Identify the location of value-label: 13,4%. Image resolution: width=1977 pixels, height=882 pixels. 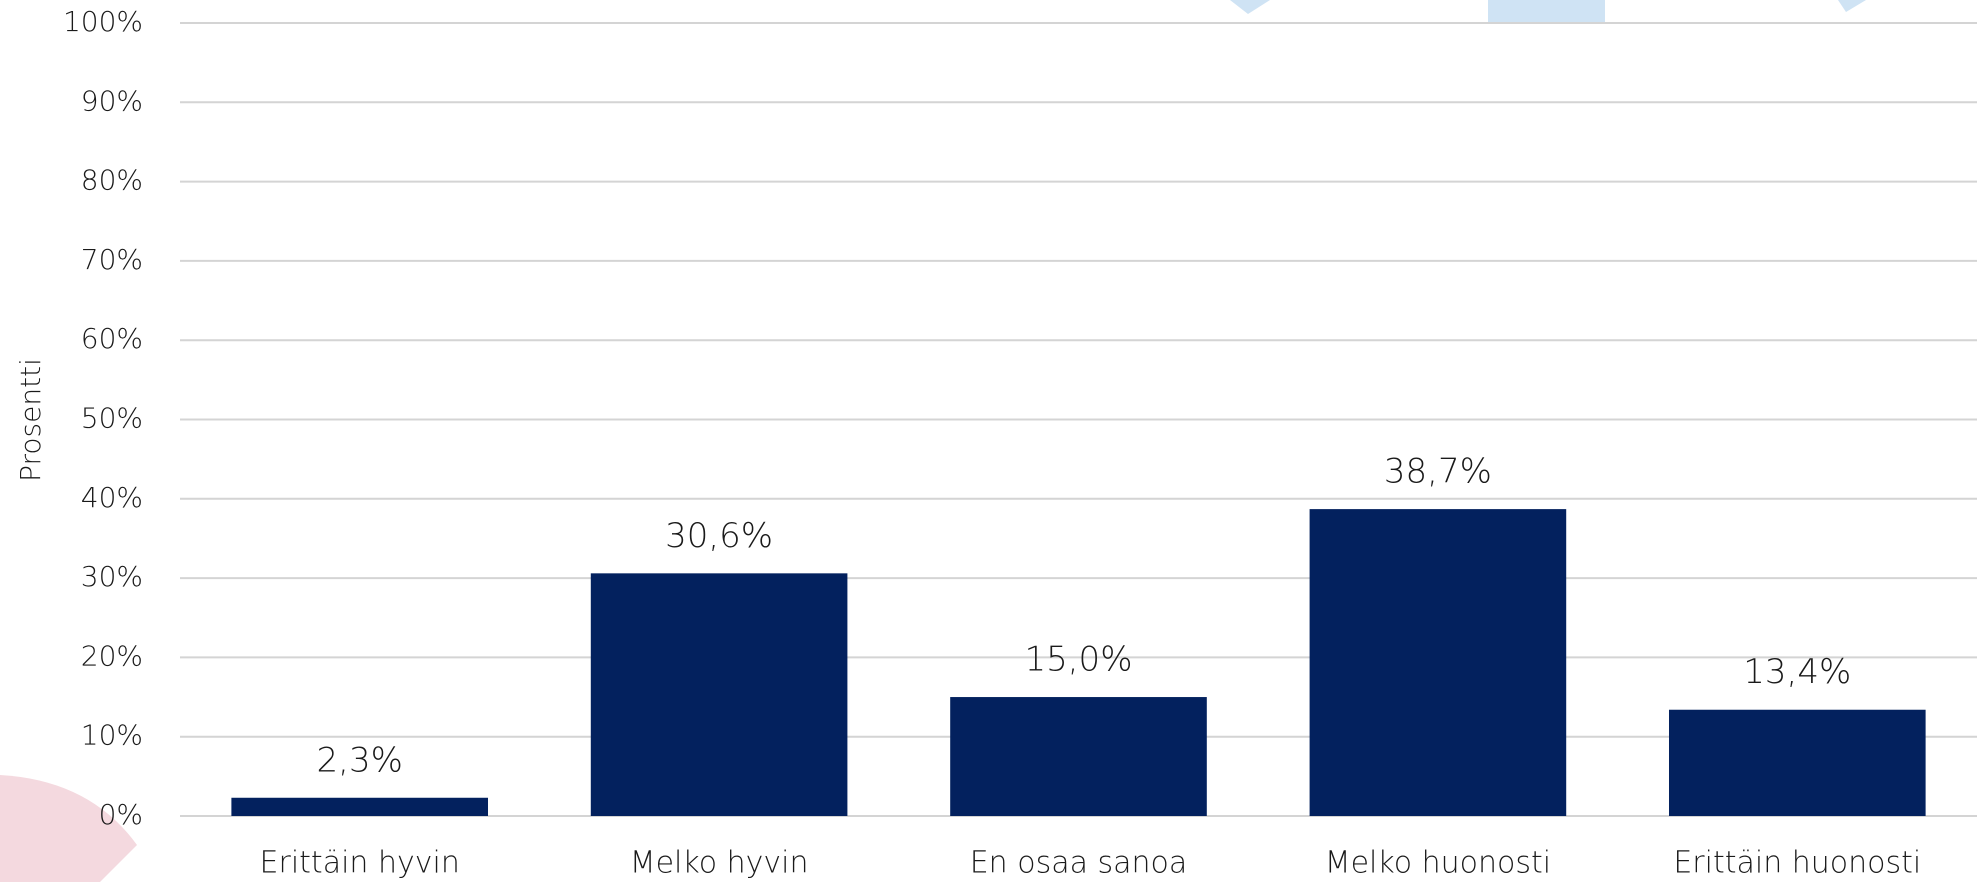
(1797, 672).